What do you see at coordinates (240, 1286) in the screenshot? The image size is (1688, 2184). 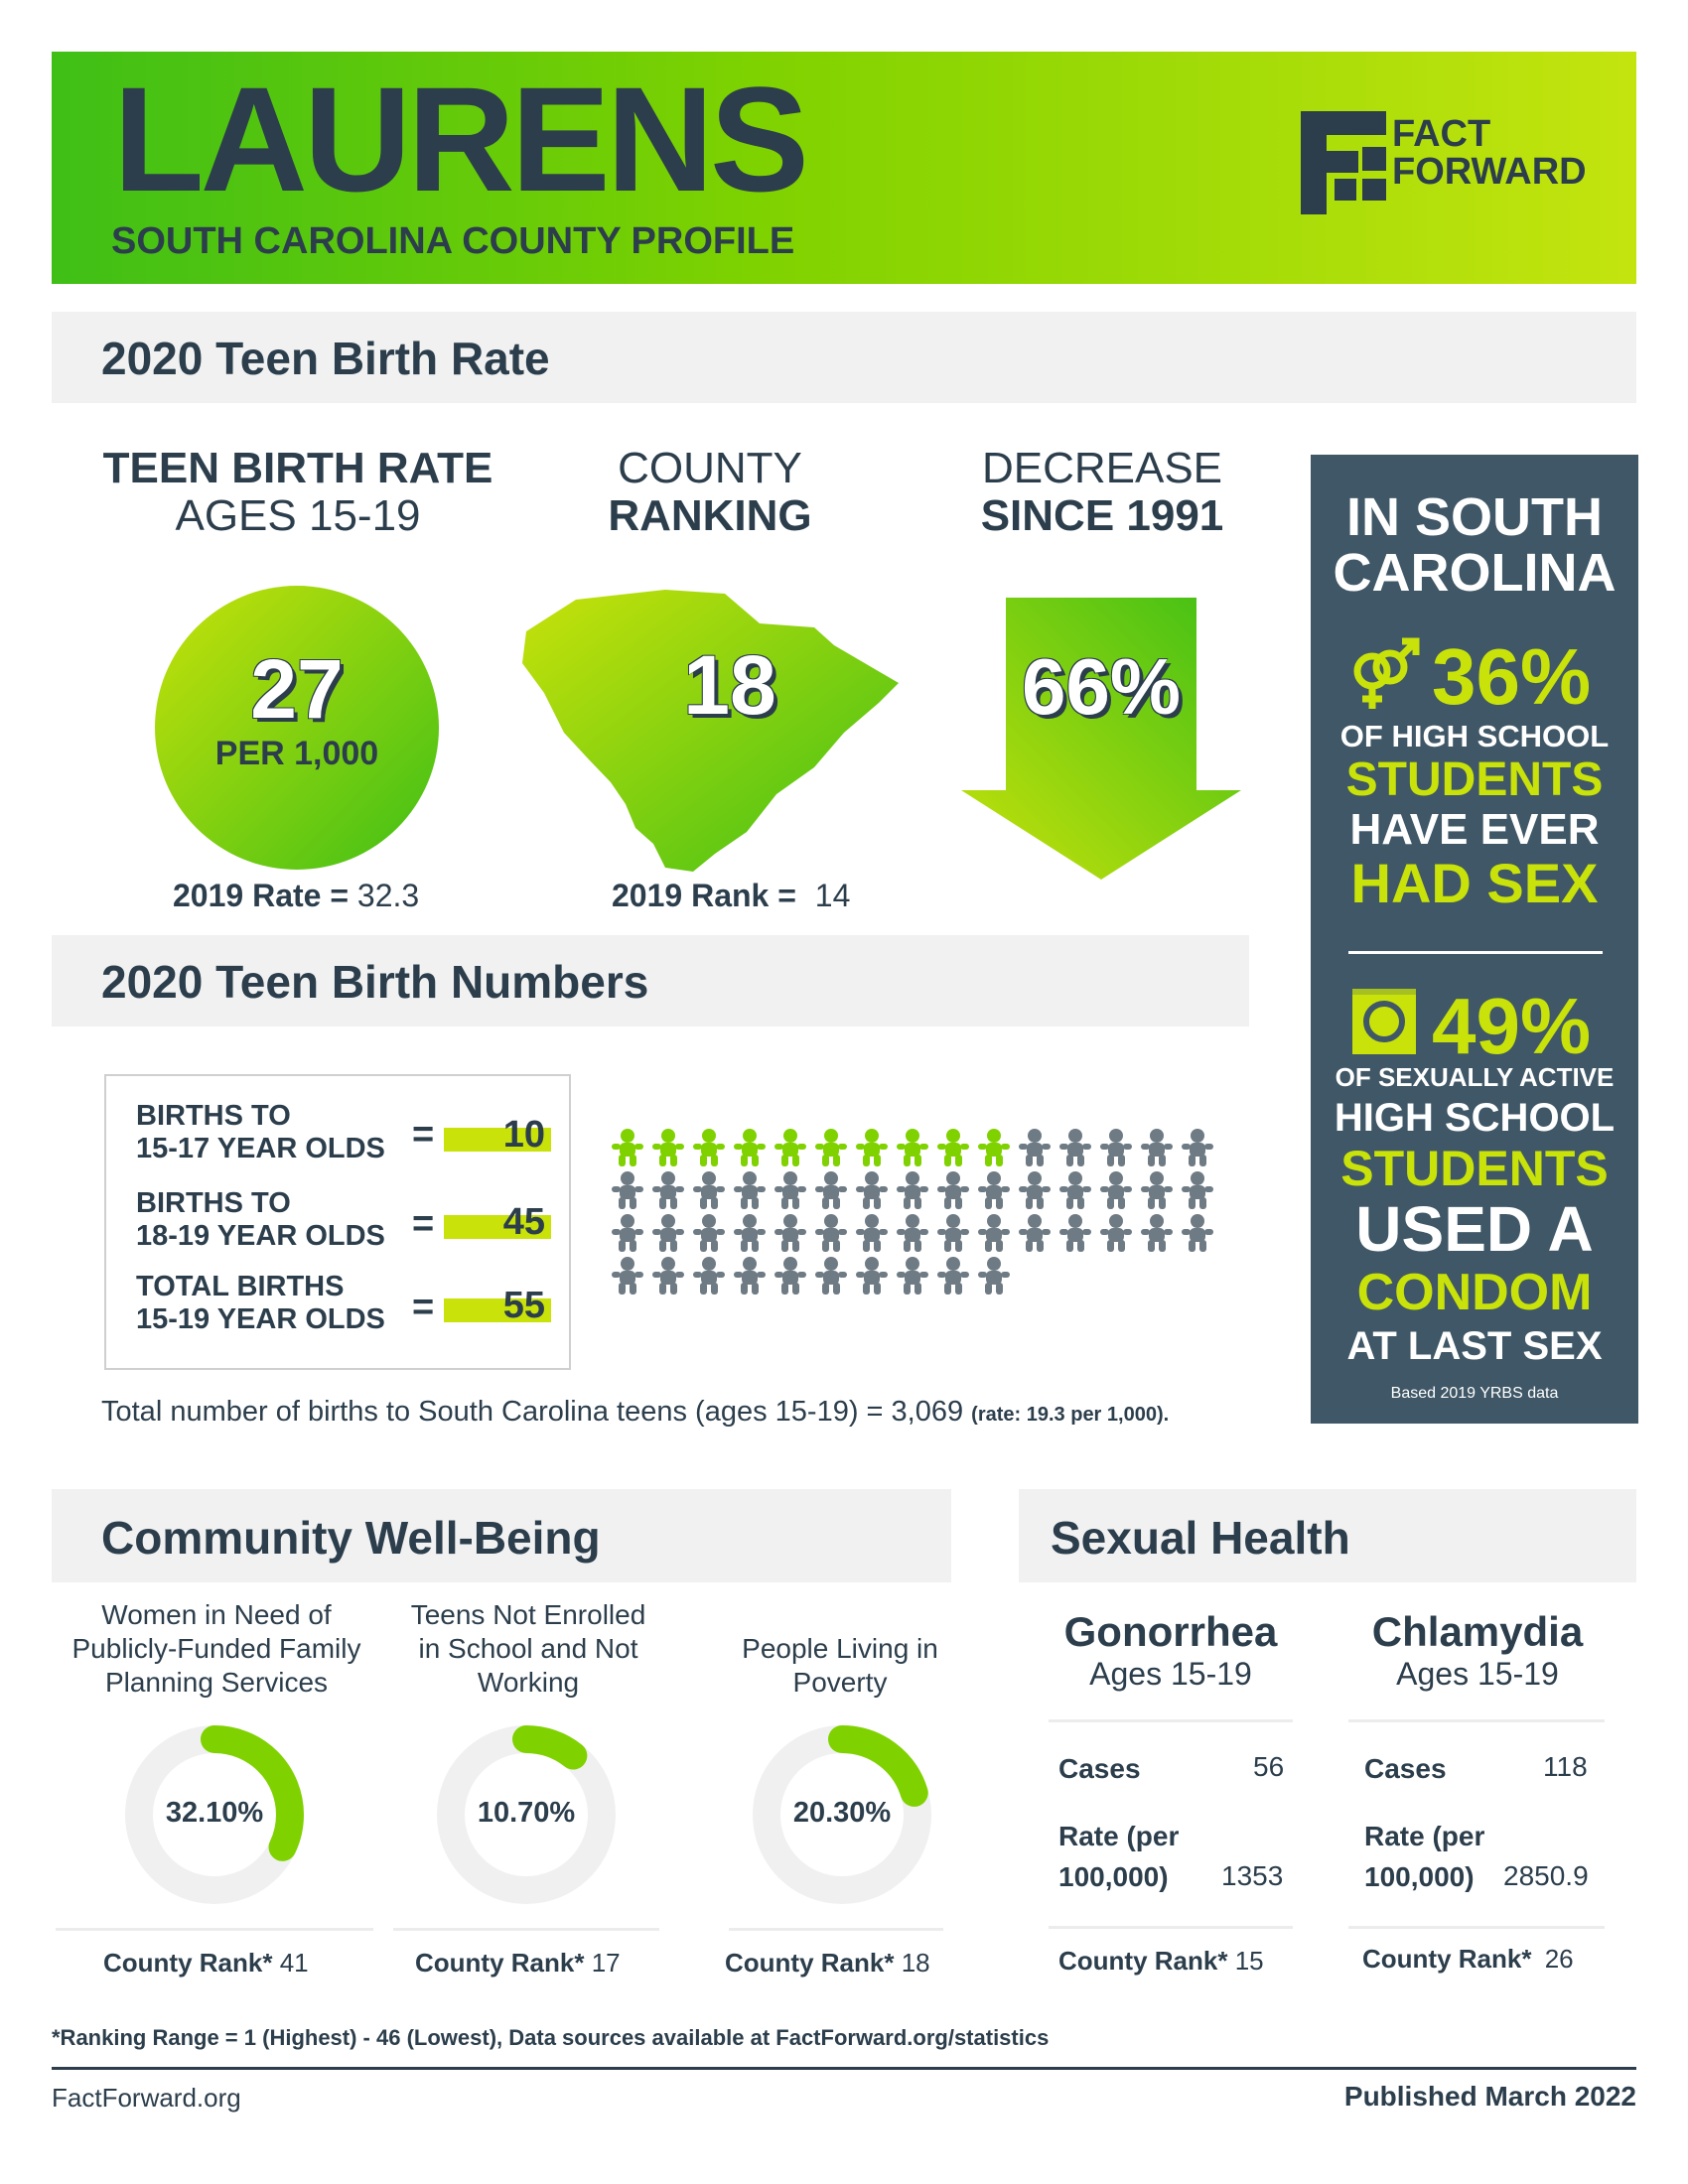 I see `births-total-label-line1: TOTAL BIRTHS` at bounding box center [240, 1286].